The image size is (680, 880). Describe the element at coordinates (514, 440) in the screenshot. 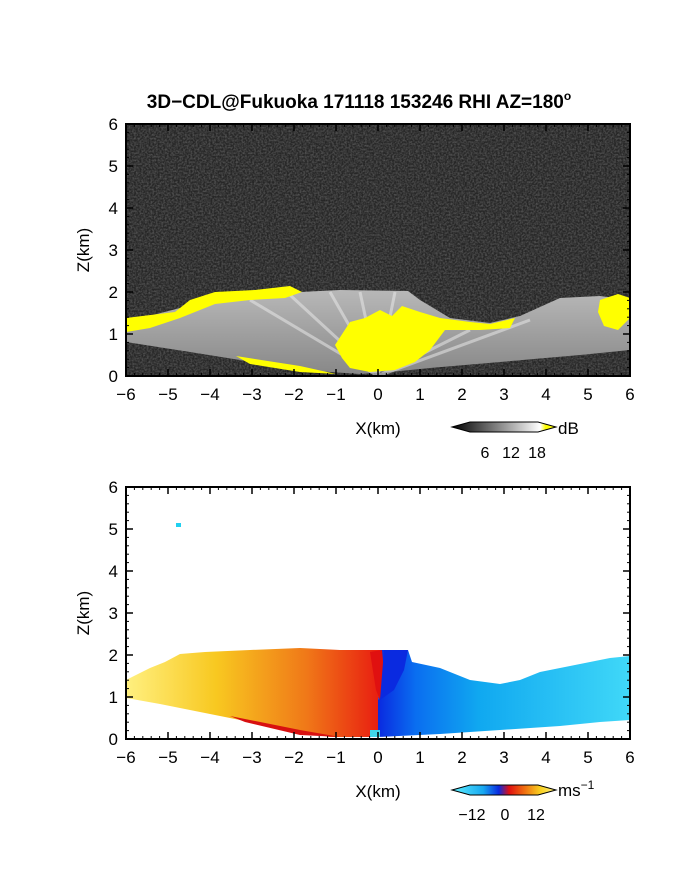

I see `colorbar: dB 6 12 18` at that location.